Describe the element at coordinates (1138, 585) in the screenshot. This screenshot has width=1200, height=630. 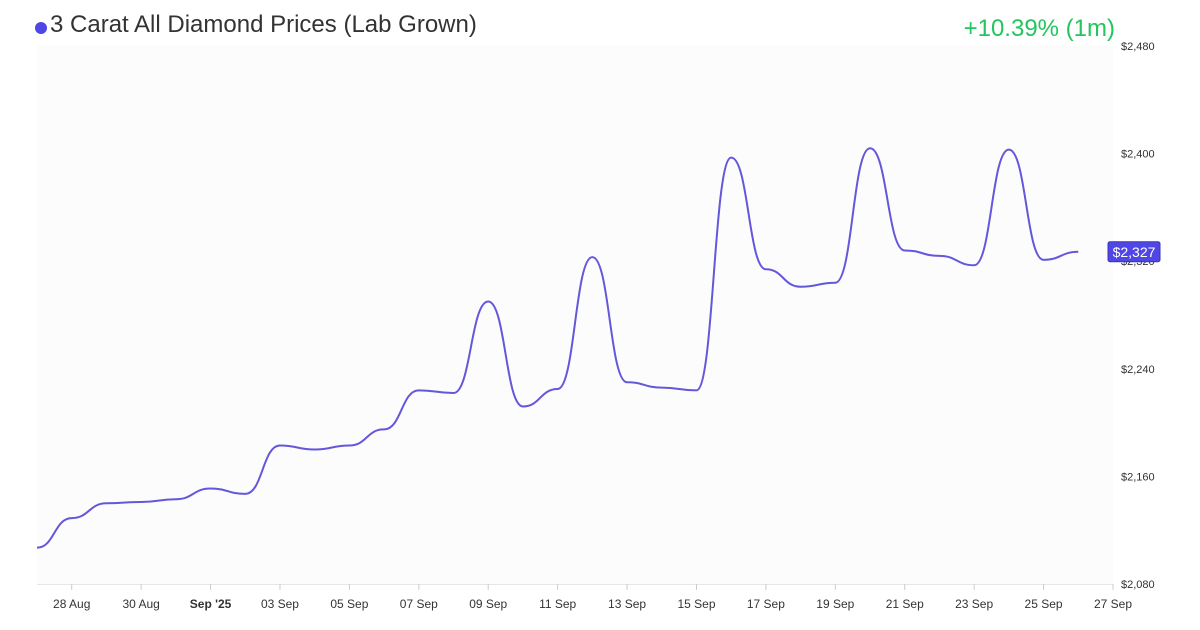
I see `y-tick-label: $2,080` at that location.